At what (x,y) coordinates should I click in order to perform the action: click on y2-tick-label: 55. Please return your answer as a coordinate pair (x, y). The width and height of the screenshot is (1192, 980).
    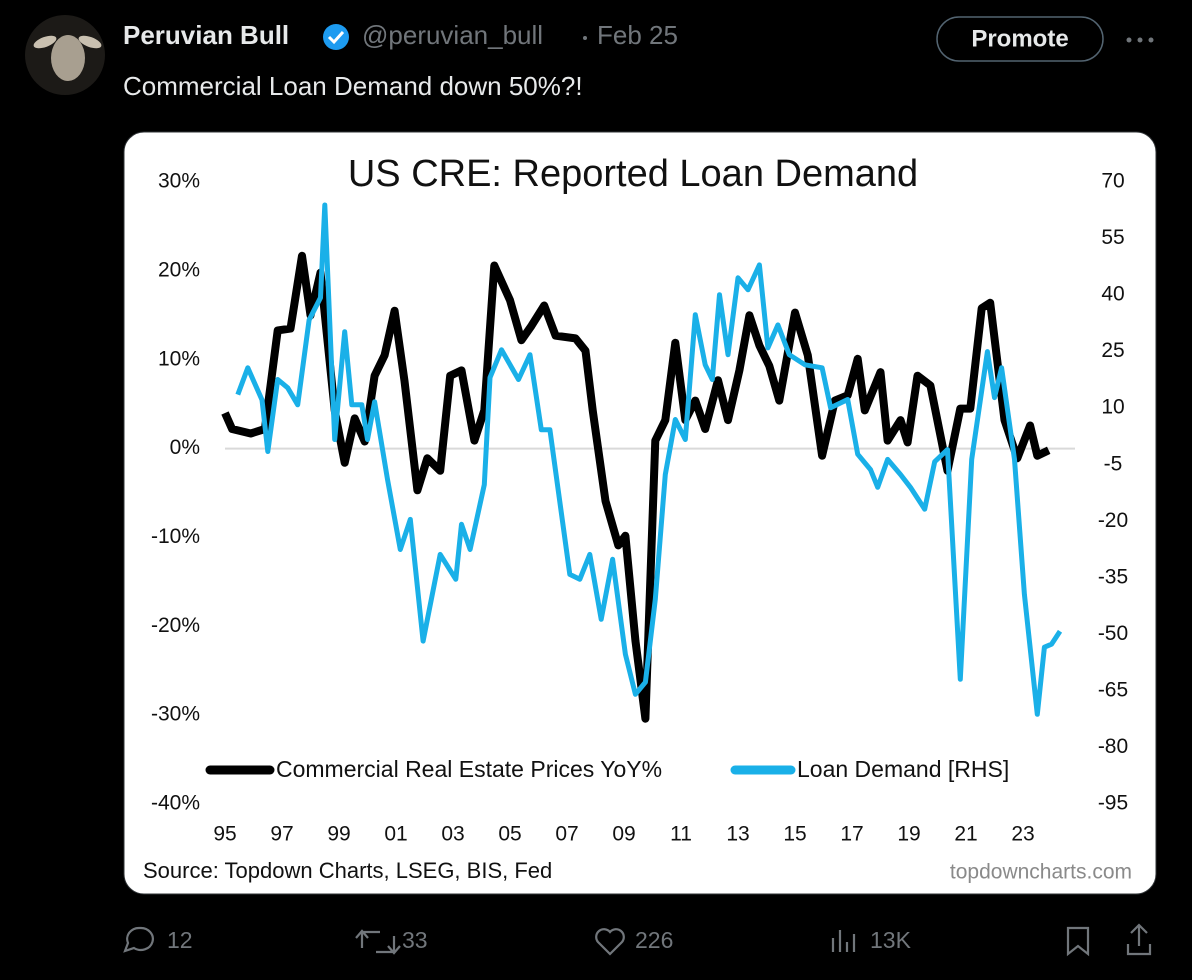
    Looking at the image, I should click on (1112, 237).